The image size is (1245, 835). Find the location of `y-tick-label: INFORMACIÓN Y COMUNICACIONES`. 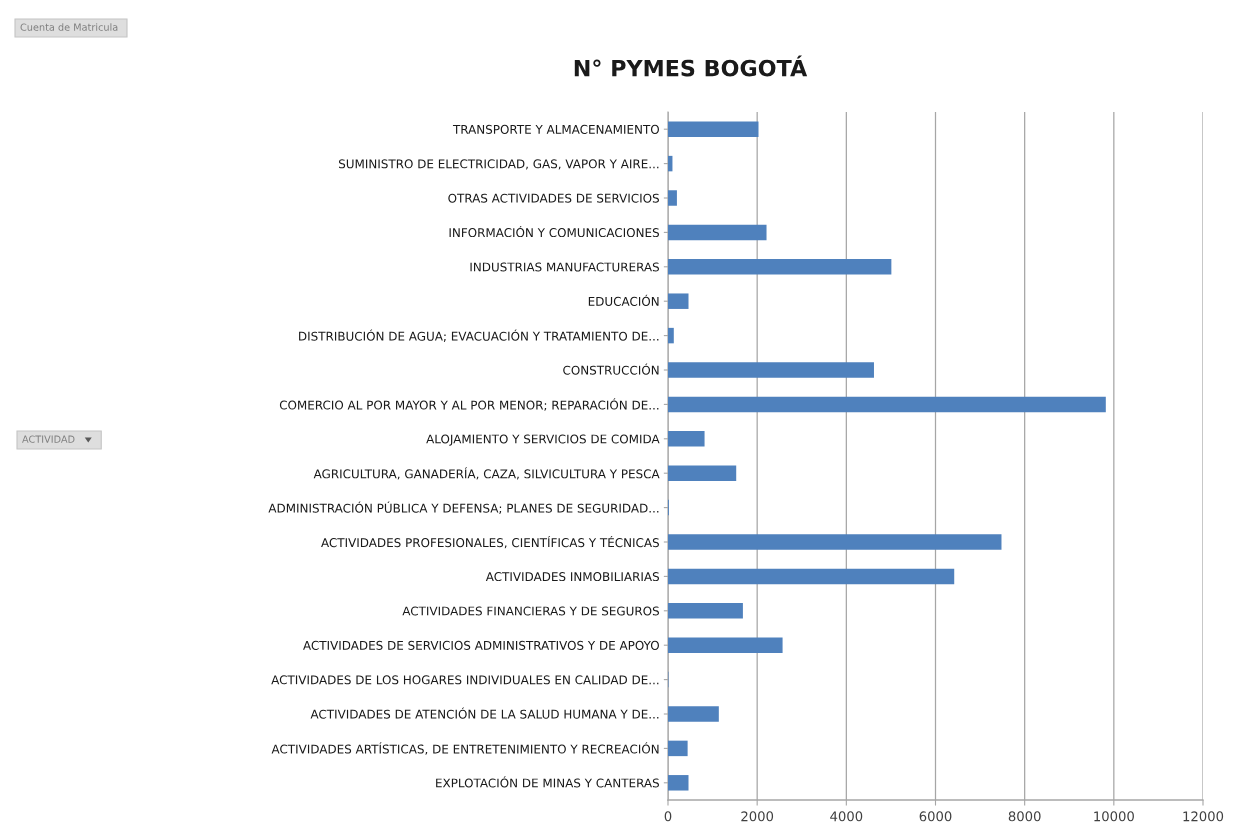

y-tick-label: INFORMACIÓN Y COMUNICACIONES is located at coordinates (554, 231).